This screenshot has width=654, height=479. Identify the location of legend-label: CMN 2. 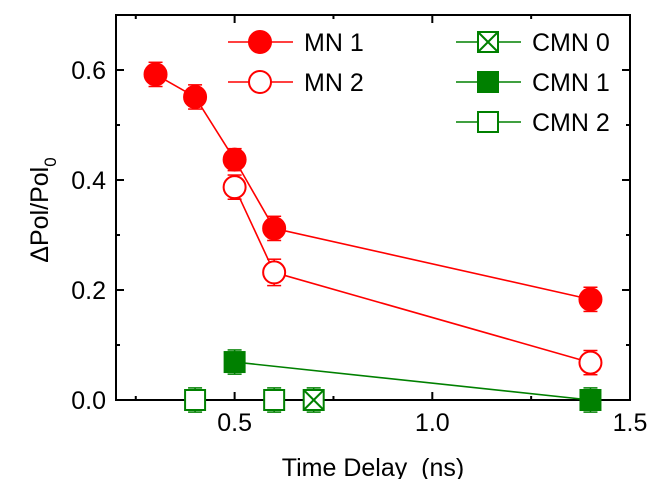
(571, 123).